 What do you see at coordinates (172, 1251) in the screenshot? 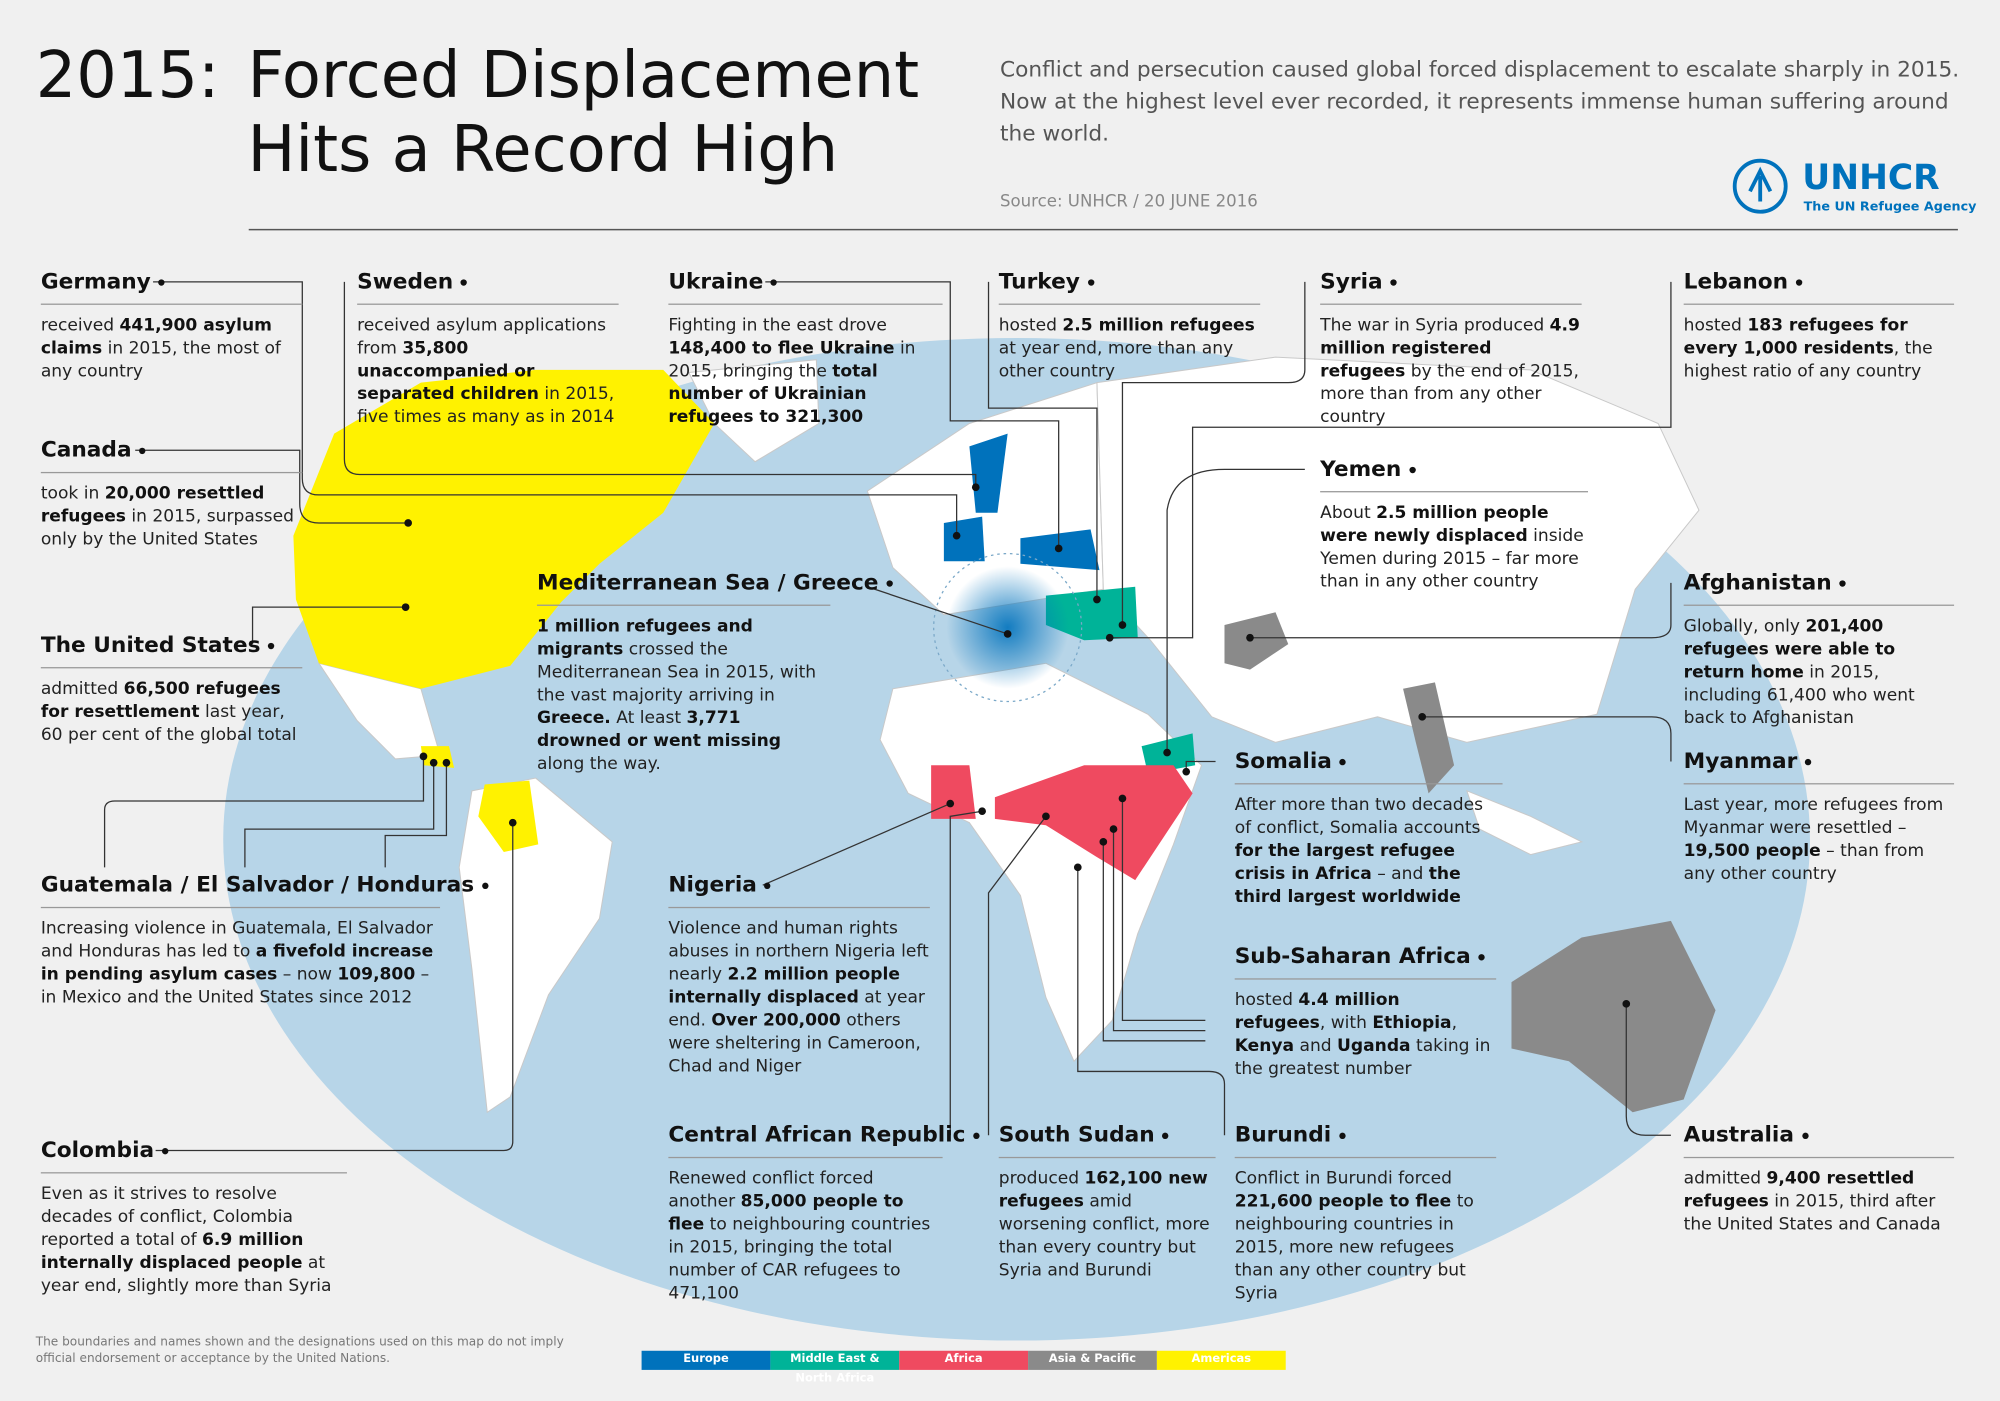
I see `body-highlight: 6.9 million internally displaced people` at bounding box center [172, 1251].